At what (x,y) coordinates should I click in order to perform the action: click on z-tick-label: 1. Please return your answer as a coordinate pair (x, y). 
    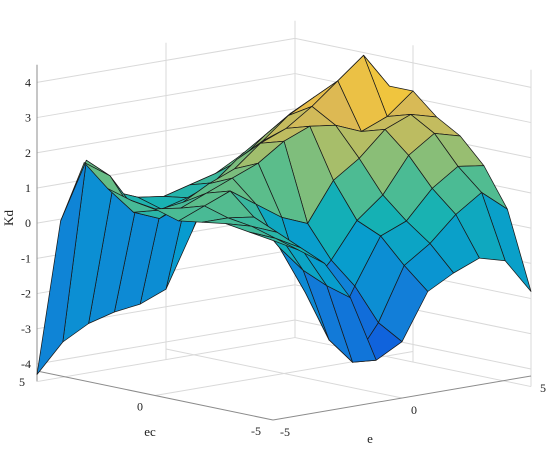
    Looking at the image, I should click on (28, 188).